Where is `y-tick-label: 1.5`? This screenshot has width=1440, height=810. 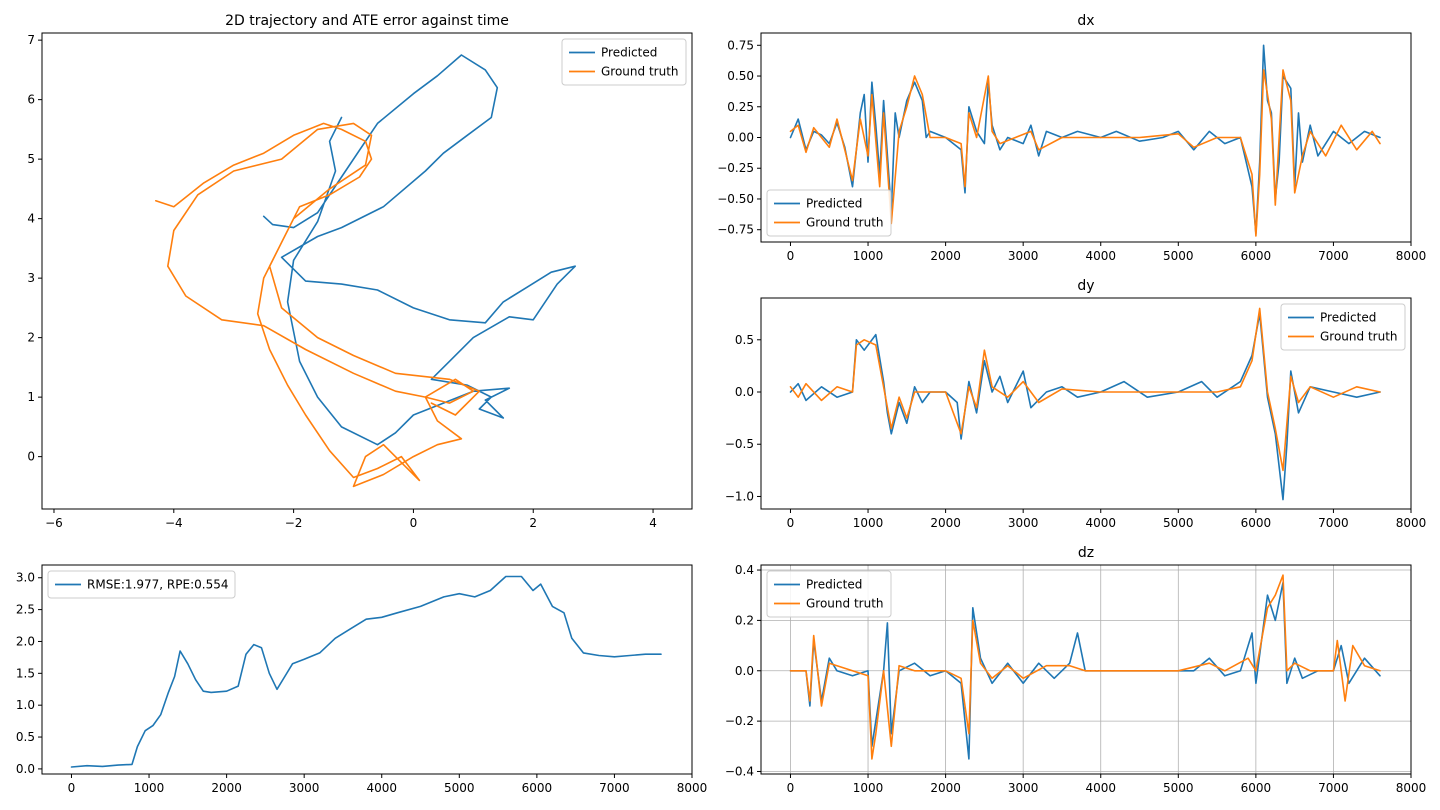
y-tick-label: 1.5 is located at coordinates (25, 673).